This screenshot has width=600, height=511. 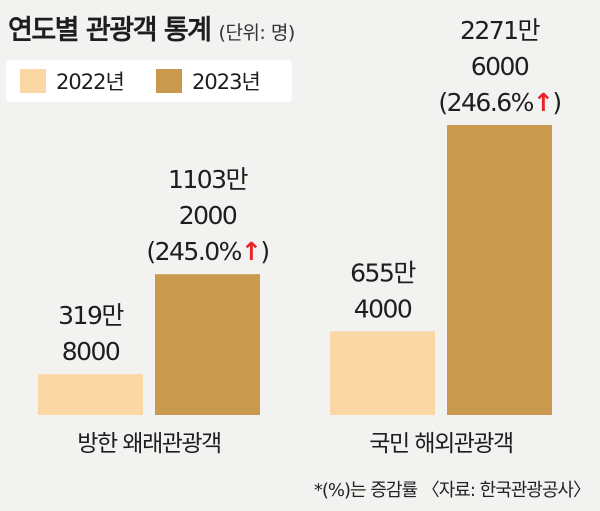 I want to click on unit-label: (단위: 명), so click(x=257, y=33).